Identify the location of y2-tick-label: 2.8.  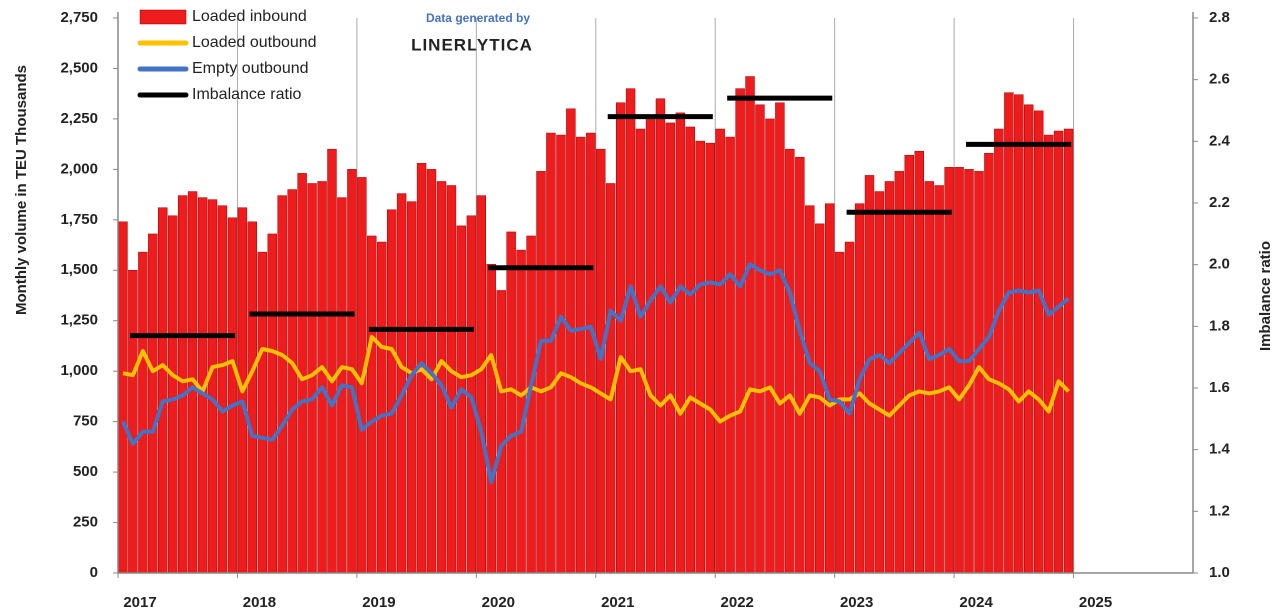
(1219, 17).